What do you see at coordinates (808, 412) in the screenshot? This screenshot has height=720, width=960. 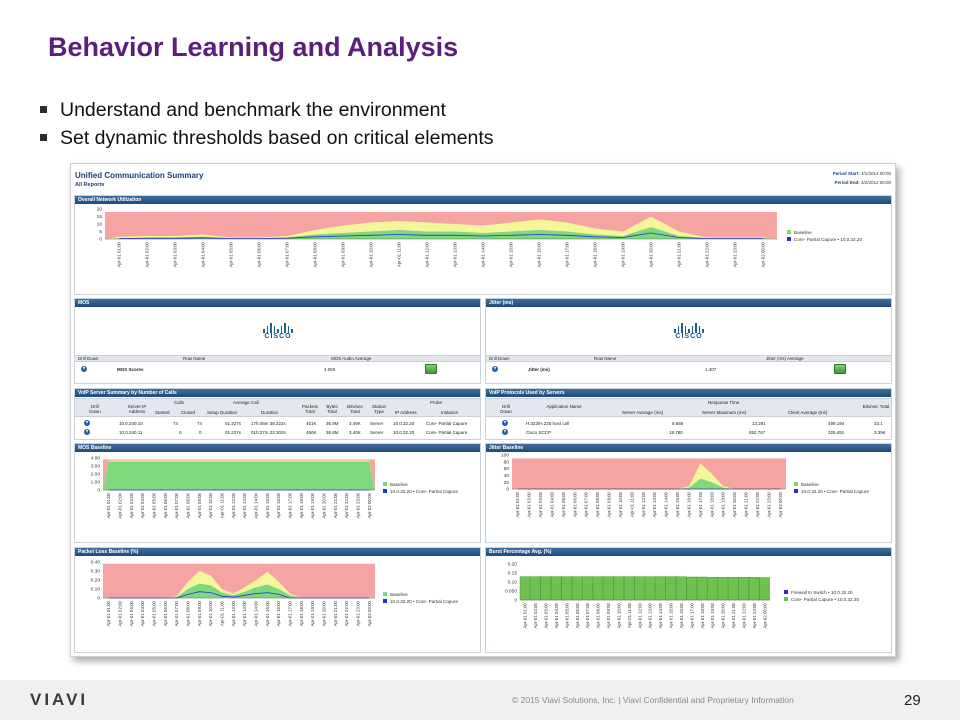 I see `column-header: Client Average (ms)` at bounding box center [808, 412].